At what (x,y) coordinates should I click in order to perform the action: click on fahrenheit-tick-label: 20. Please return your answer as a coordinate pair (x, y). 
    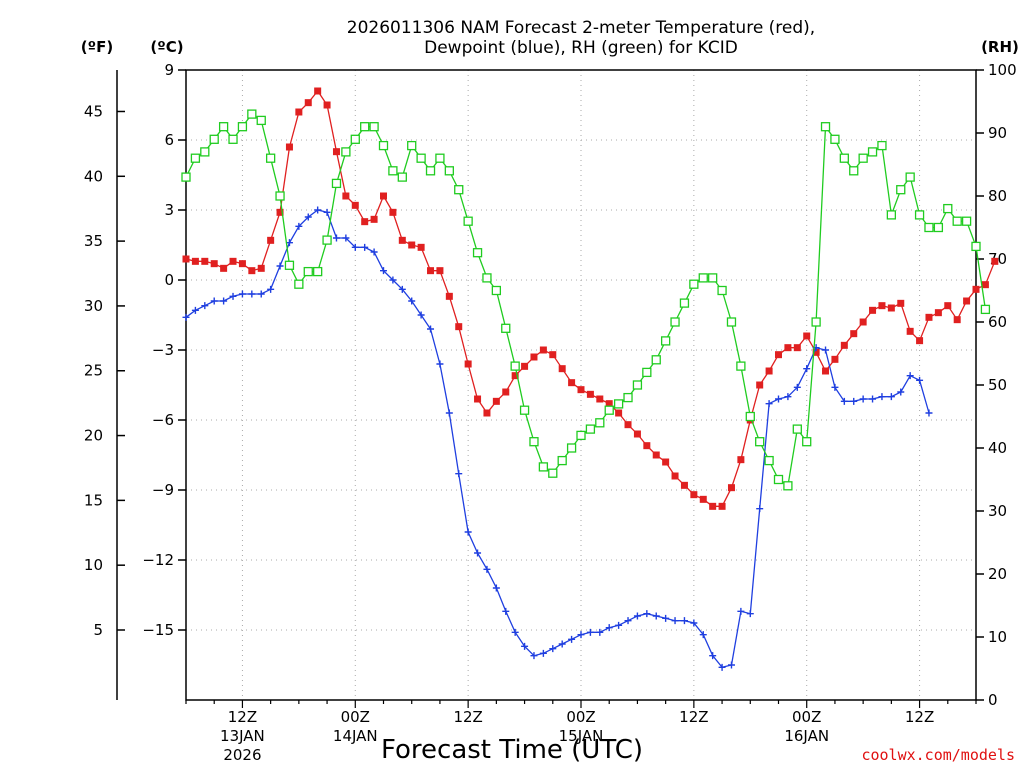
    Looking at the image, I should click on (93, 436).